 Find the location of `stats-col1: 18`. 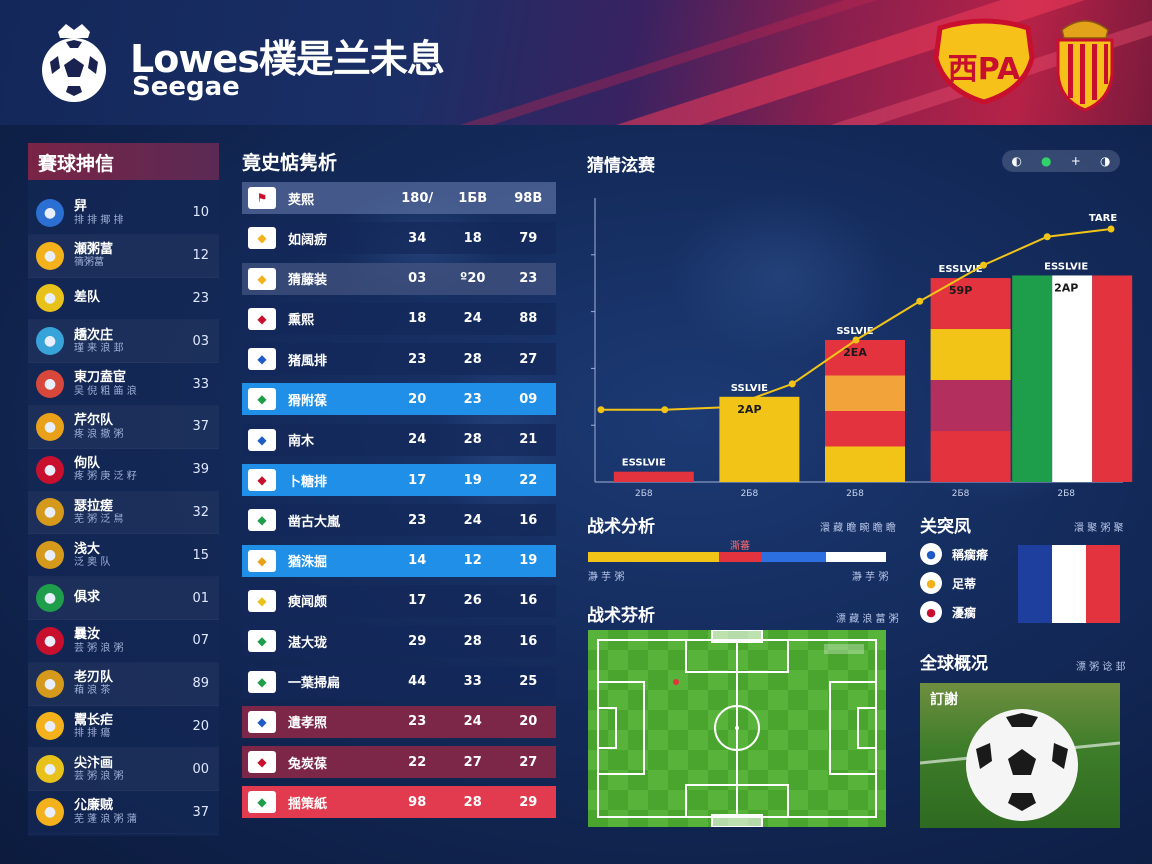

stats-col1: 18 is located at coordinates (417, 319).